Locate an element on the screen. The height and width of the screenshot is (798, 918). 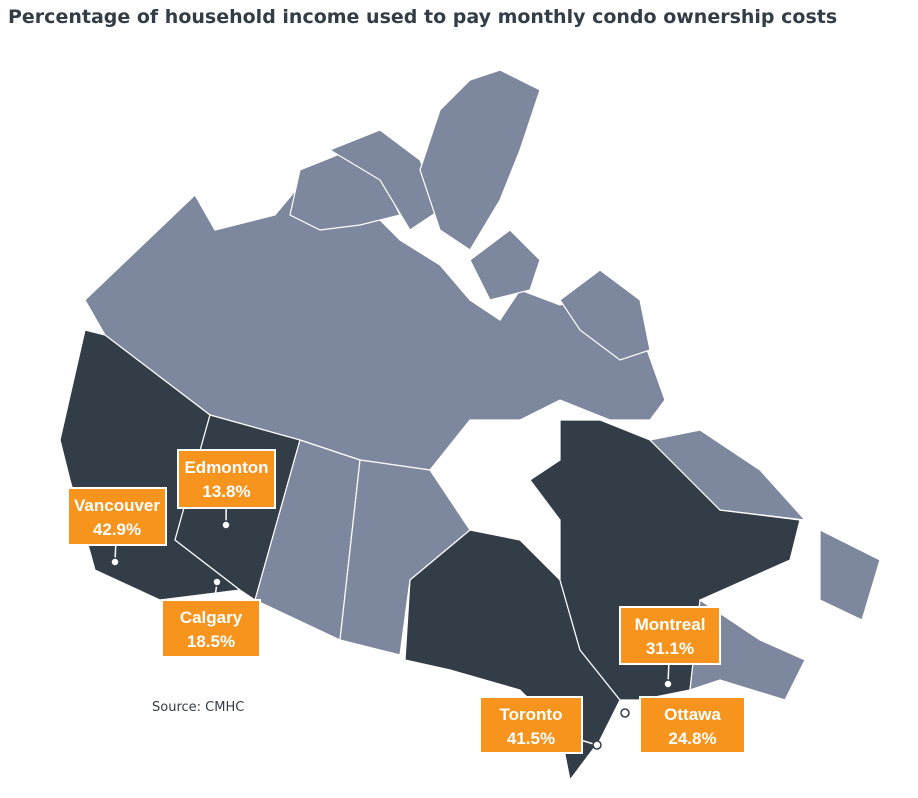
labrador is located at coordinates (727, 475).